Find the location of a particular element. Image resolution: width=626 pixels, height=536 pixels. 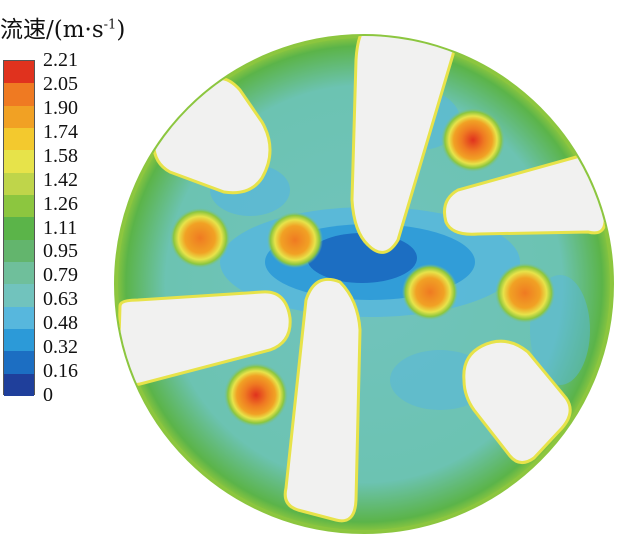

colorbar is located at coordinates (19, 228).